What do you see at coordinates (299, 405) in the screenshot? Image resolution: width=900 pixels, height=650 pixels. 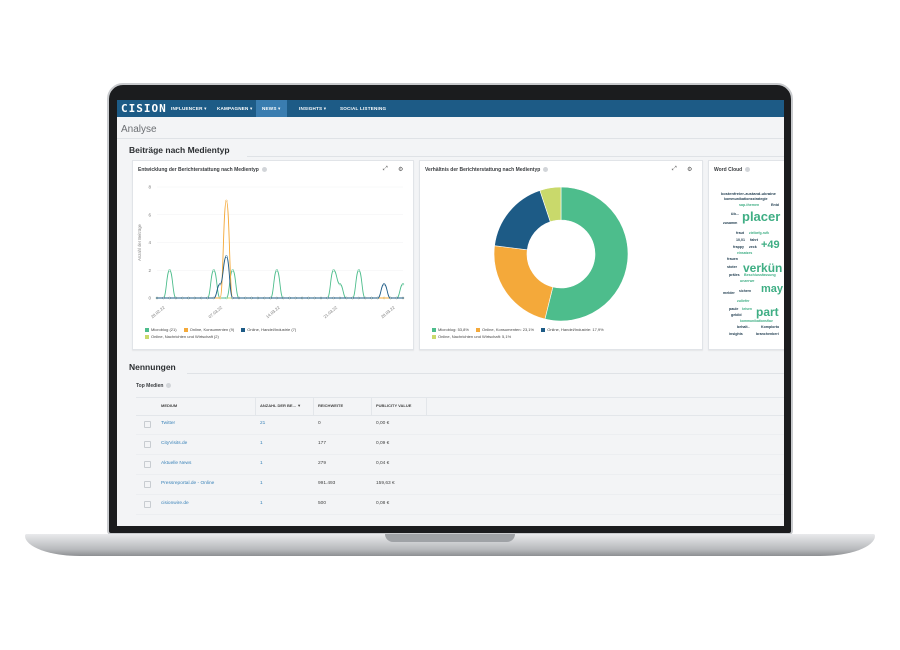 I see `sort-down-icon: ▼` at bounding box center [299, 405].